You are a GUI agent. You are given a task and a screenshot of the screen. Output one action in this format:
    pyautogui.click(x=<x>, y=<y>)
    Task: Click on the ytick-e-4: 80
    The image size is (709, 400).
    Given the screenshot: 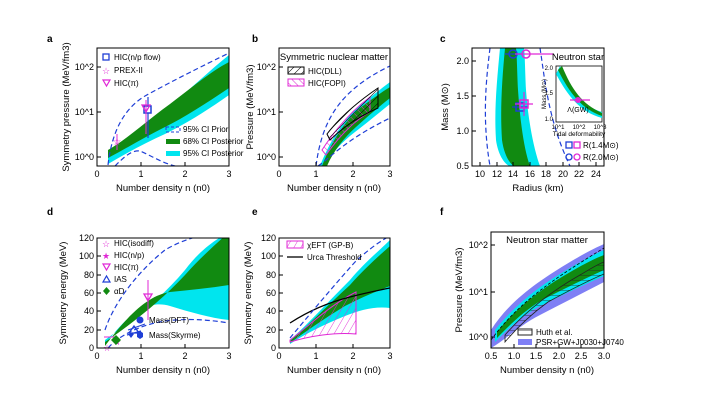 What is the action you would take?
    pyautogui.click(x=271, y=275)
    